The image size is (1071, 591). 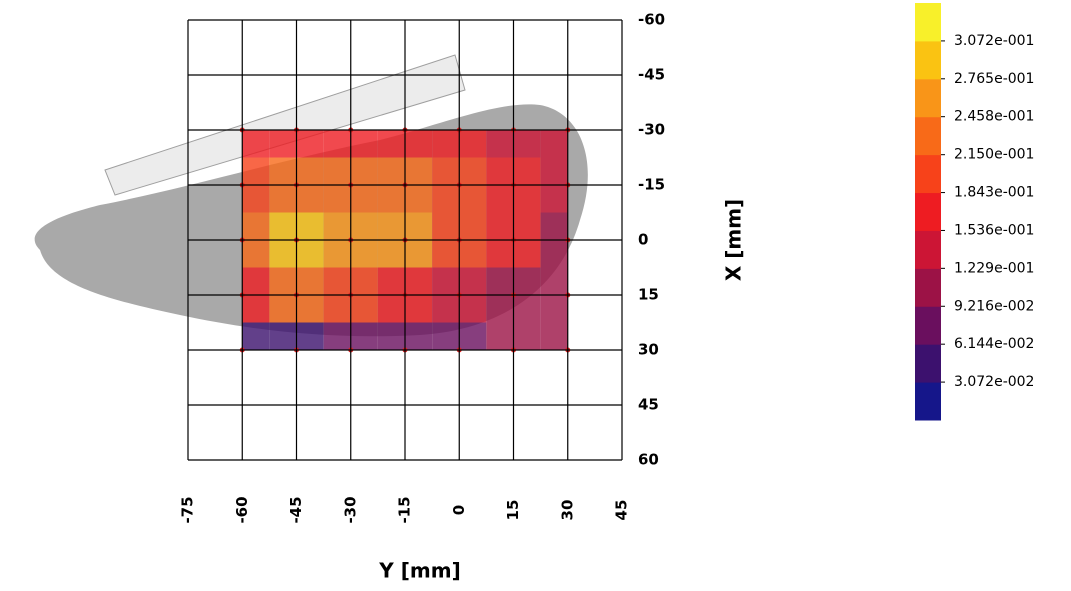 I want to click on y-tick-label: -30, so click(x=651, y=130).